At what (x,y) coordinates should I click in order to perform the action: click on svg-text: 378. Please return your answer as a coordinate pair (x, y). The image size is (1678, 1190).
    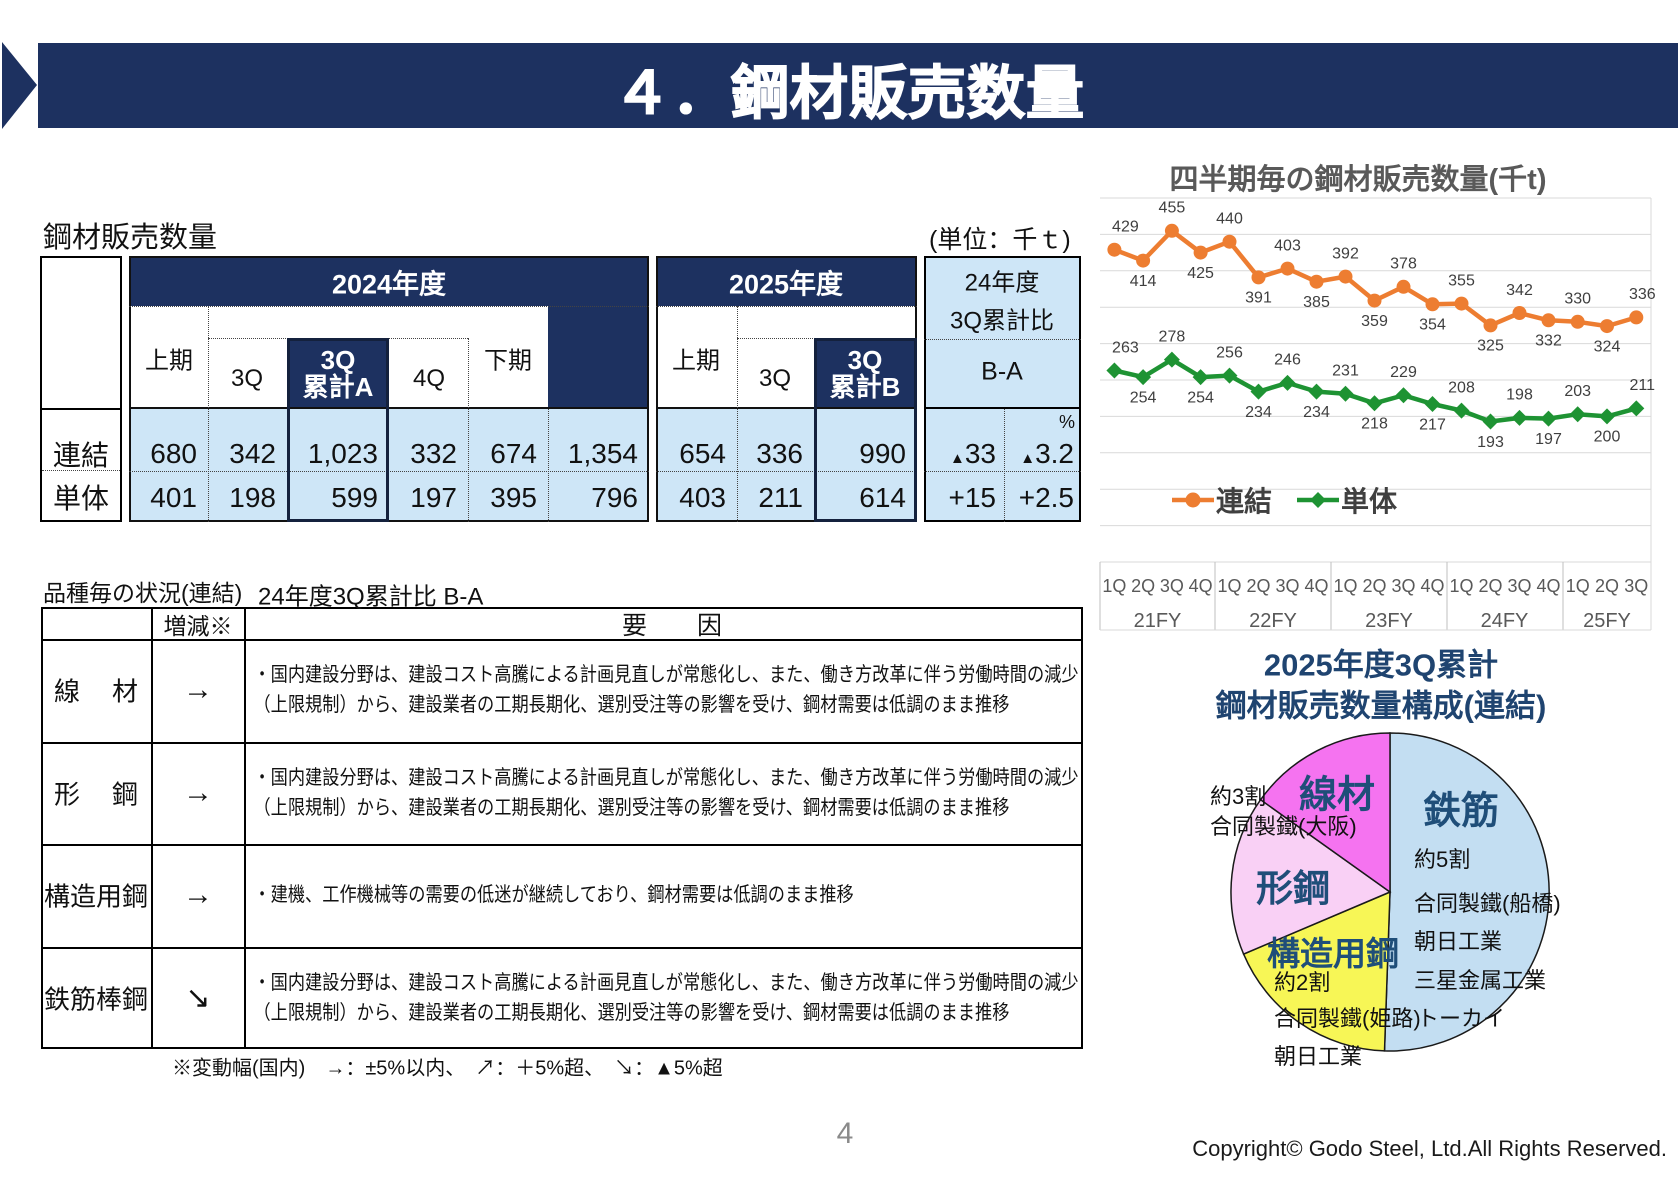
    Looking at the image, I should click on (1403, 264).